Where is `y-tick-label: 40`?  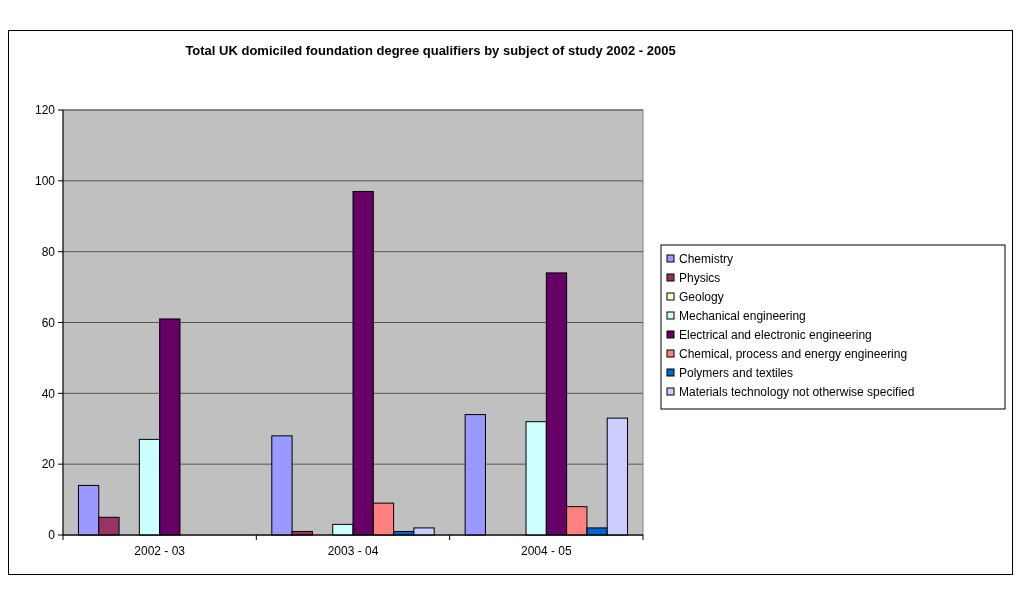
y-tick-label: 40 is located at coordinates (48, 393).